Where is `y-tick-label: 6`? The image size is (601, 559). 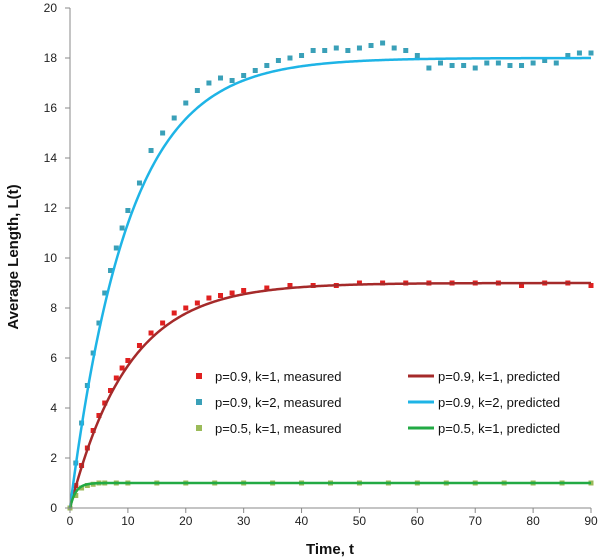 y-tick-label: 6 is located at coordinates (53, 358).